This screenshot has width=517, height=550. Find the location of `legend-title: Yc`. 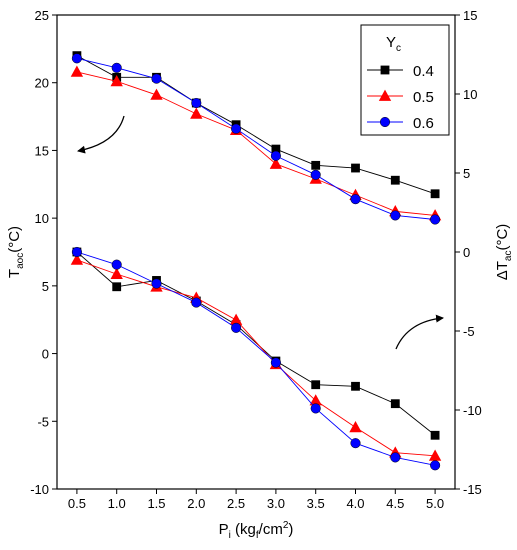

legend-title: Yc is located at coordinates (393, 44).